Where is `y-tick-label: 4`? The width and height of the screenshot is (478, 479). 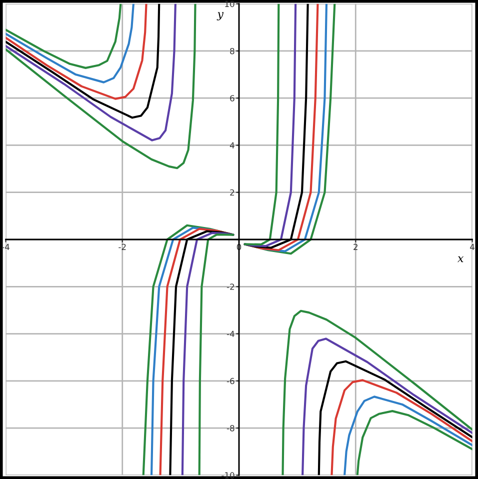 y-tick-label: 4 is located at coordinates (232, 145).